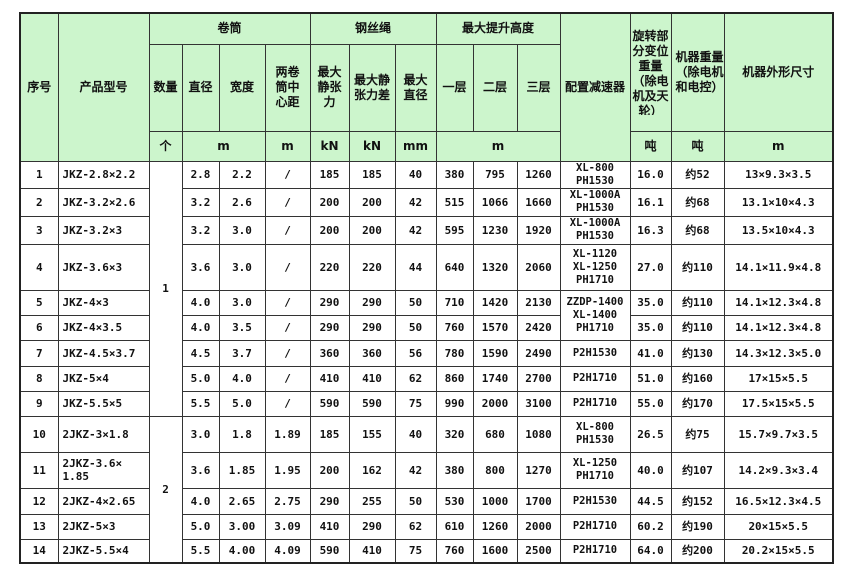 Image resolution: width=850 pixels, height=575 pixels. What do you see at coordinates (650, 72) in the screenshot?
I see `header-rot-weight: 旋转部分变位重量（除电机及天轮）` at bounding box center [650, 72].